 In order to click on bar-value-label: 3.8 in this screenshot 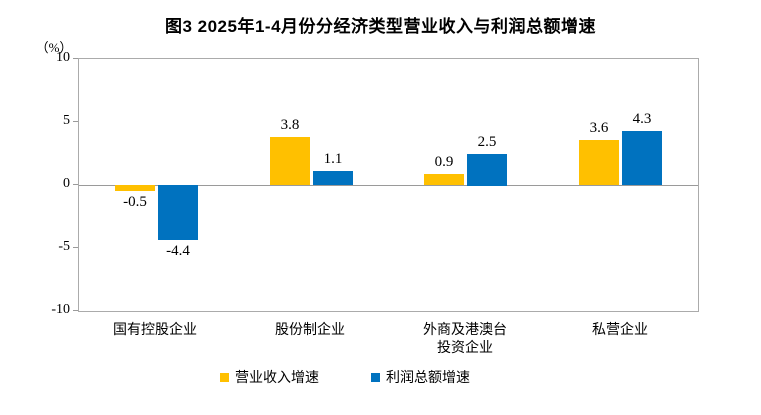, I will do `click(290, 125)`.